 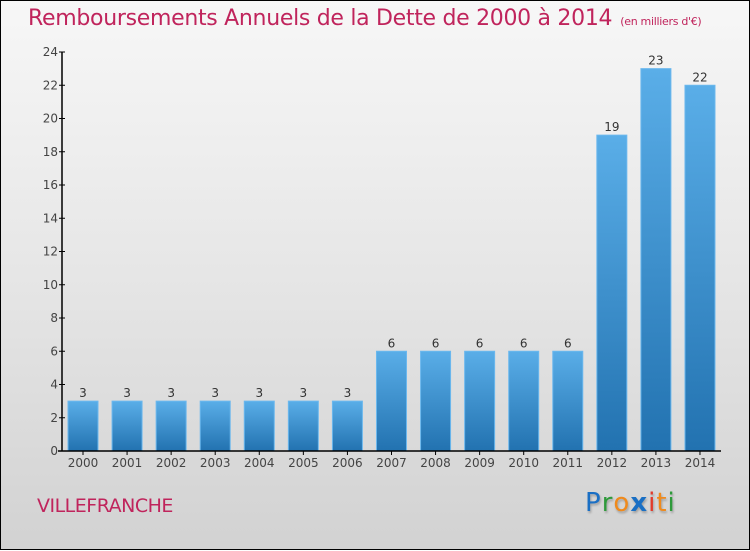 I want to click on bar-2014, so click(x=700, y=268).